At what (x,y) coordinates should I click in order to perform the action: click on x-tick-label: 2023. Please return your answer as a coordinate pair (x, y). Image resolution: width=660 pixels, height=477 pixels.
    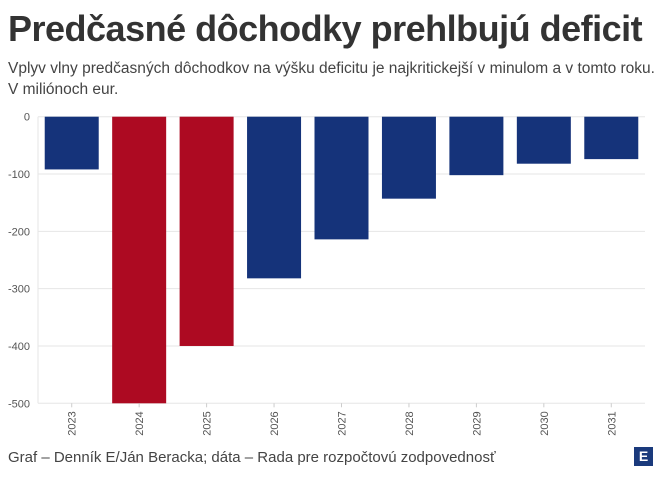
    Looking at the image, I should click on (73, 423).